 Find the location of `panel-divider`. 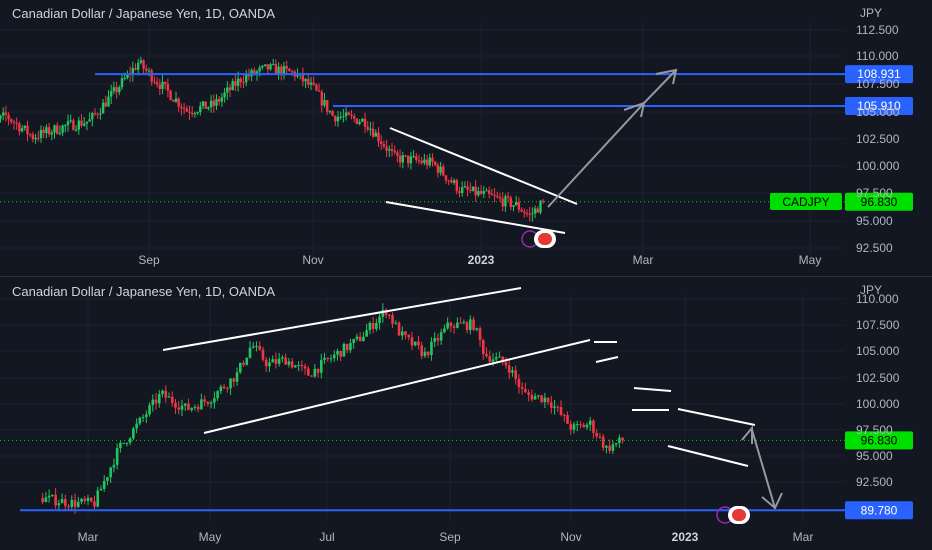

panel-divider is located at coordinates (466, 276).